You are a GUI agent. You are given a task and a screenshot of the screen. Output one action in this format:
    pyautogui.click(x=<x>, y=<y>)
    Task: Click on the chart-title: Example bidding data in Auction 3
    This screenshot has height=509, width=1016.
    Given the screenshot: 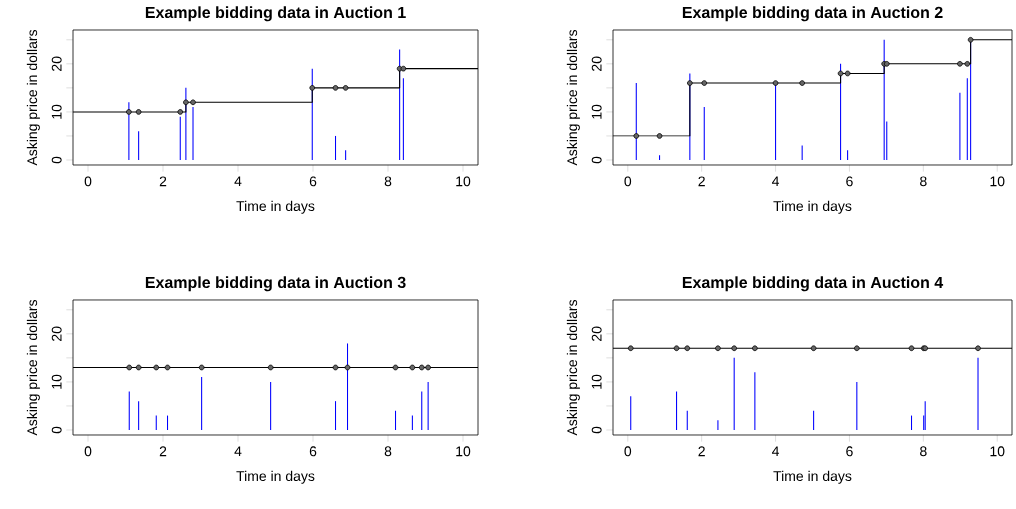 What is the action you would take?
    pyautogui.click(x=275, y=284)
    